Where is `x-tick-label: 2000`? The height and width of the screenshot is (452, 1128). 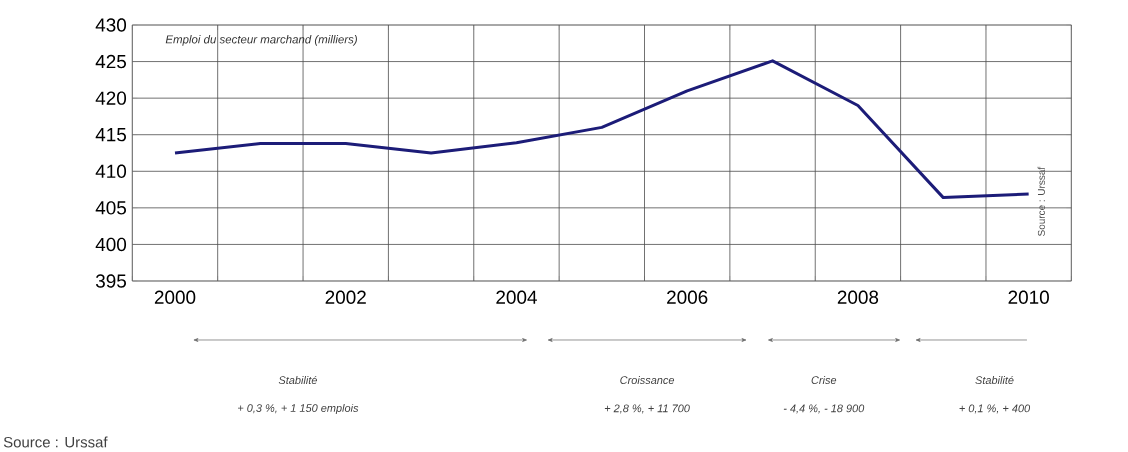 x-tick-label: 2000 is located at coordinates (175, 297).